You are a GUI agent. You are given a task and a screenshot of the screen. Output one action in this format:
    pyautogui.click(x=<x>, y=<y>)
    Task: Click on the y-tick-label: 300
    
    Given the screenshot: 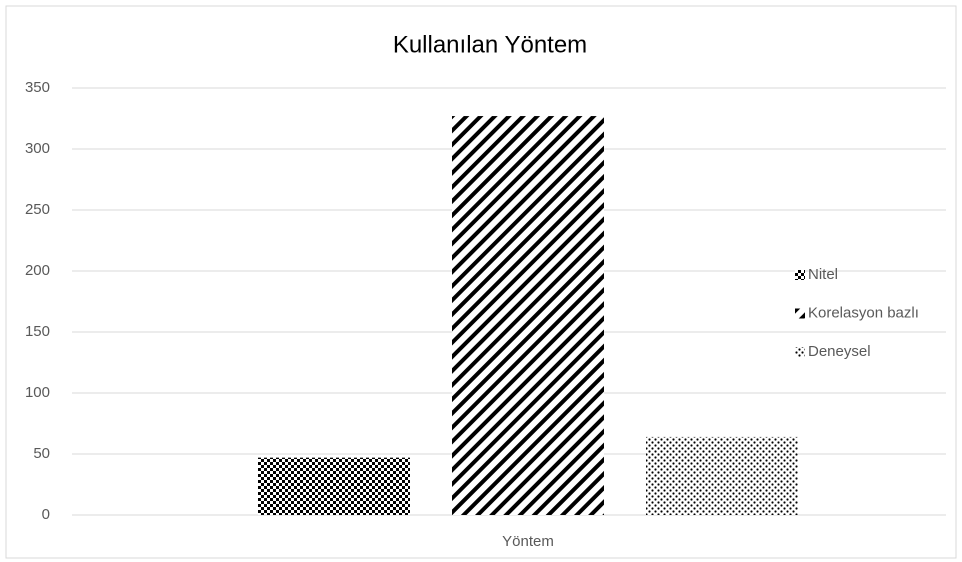 What is the action you would take?
    pyautogui.click(x=37, y=148)
    